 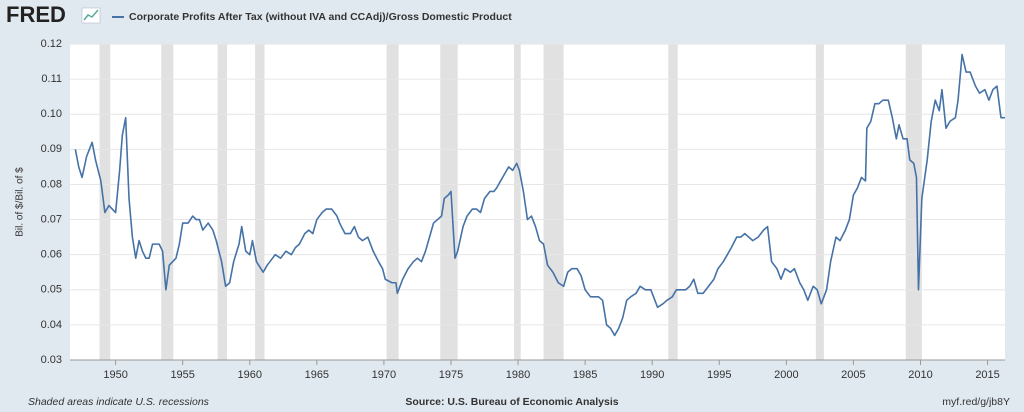 I want to click on y-tick-label: 0.03, so click(x=51, y=360).